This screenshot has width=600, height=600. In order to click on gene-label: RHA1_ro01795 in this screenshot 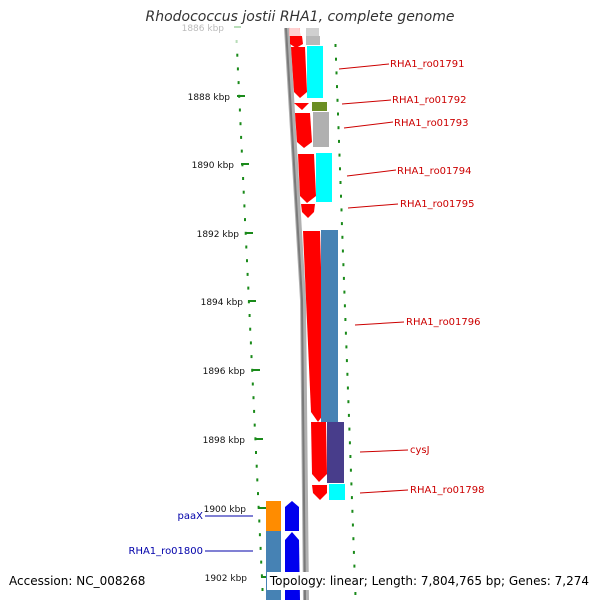, I will do `click(437, 204)`.